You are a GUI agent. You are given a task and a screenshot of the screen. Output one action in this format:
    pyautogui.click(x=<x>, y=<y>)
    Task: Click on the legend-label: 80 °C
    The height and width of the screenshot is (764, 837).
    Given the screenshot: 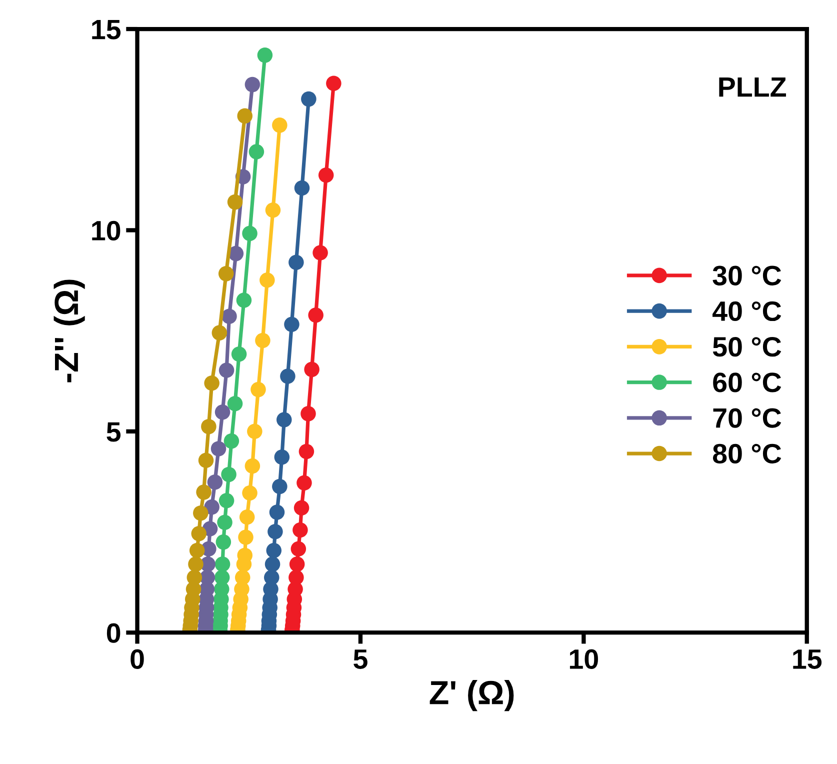 What is the action you would take?
    pyautogui.click(x=747, y=454)
    